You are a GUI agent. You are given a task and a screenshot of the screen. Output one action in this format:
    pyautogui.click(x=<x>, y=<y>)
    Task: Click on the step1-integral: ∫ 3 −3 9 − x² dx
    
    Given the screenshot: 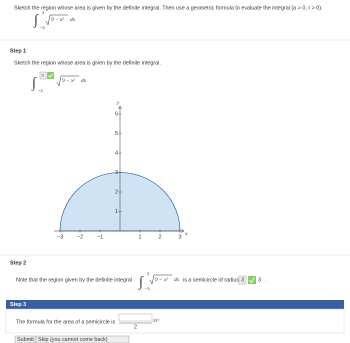 What is the action you would take?
    pyautogui.click(x=59, y=82)
    